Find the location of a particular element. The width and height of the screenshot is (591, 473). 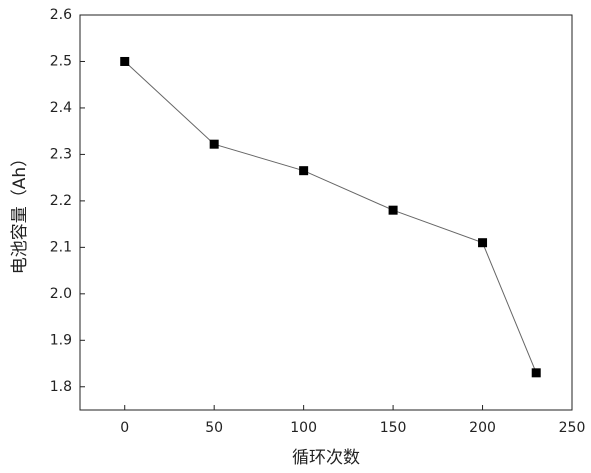

x-tick-label: 150 is located at coordinates (393, 428).